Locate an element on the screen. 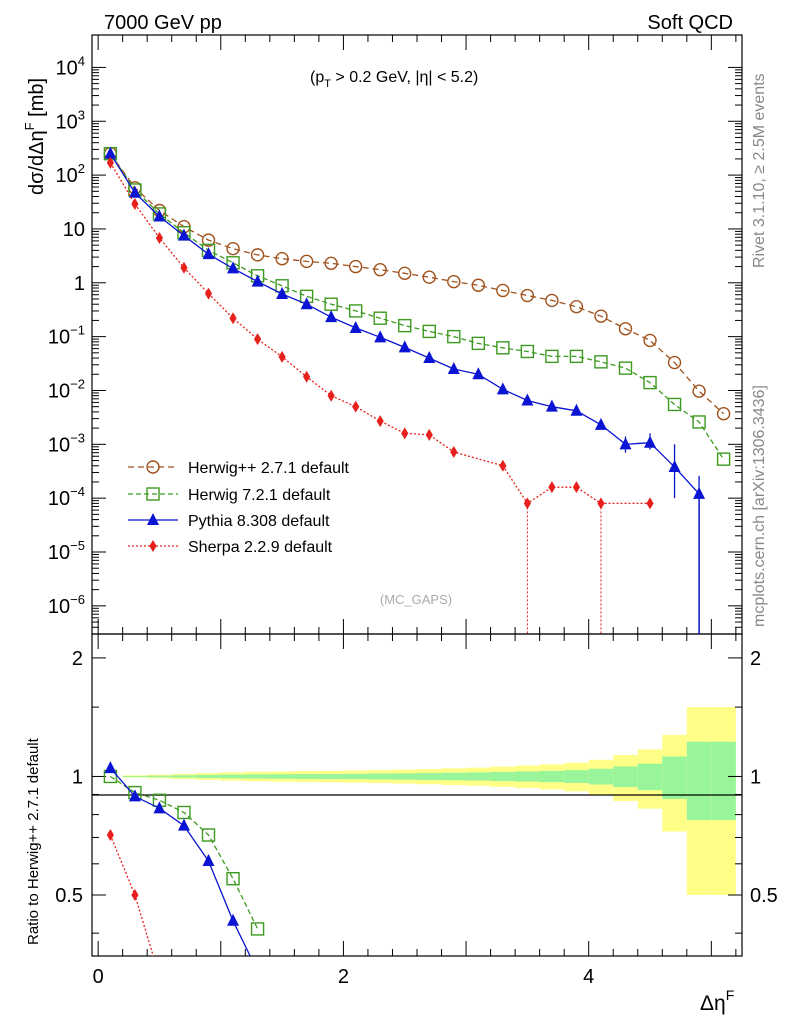 The width and height of the screenshot is (786, 1024). legend-entry: Pythia 8.308 default is located at coordinates (259, 521).